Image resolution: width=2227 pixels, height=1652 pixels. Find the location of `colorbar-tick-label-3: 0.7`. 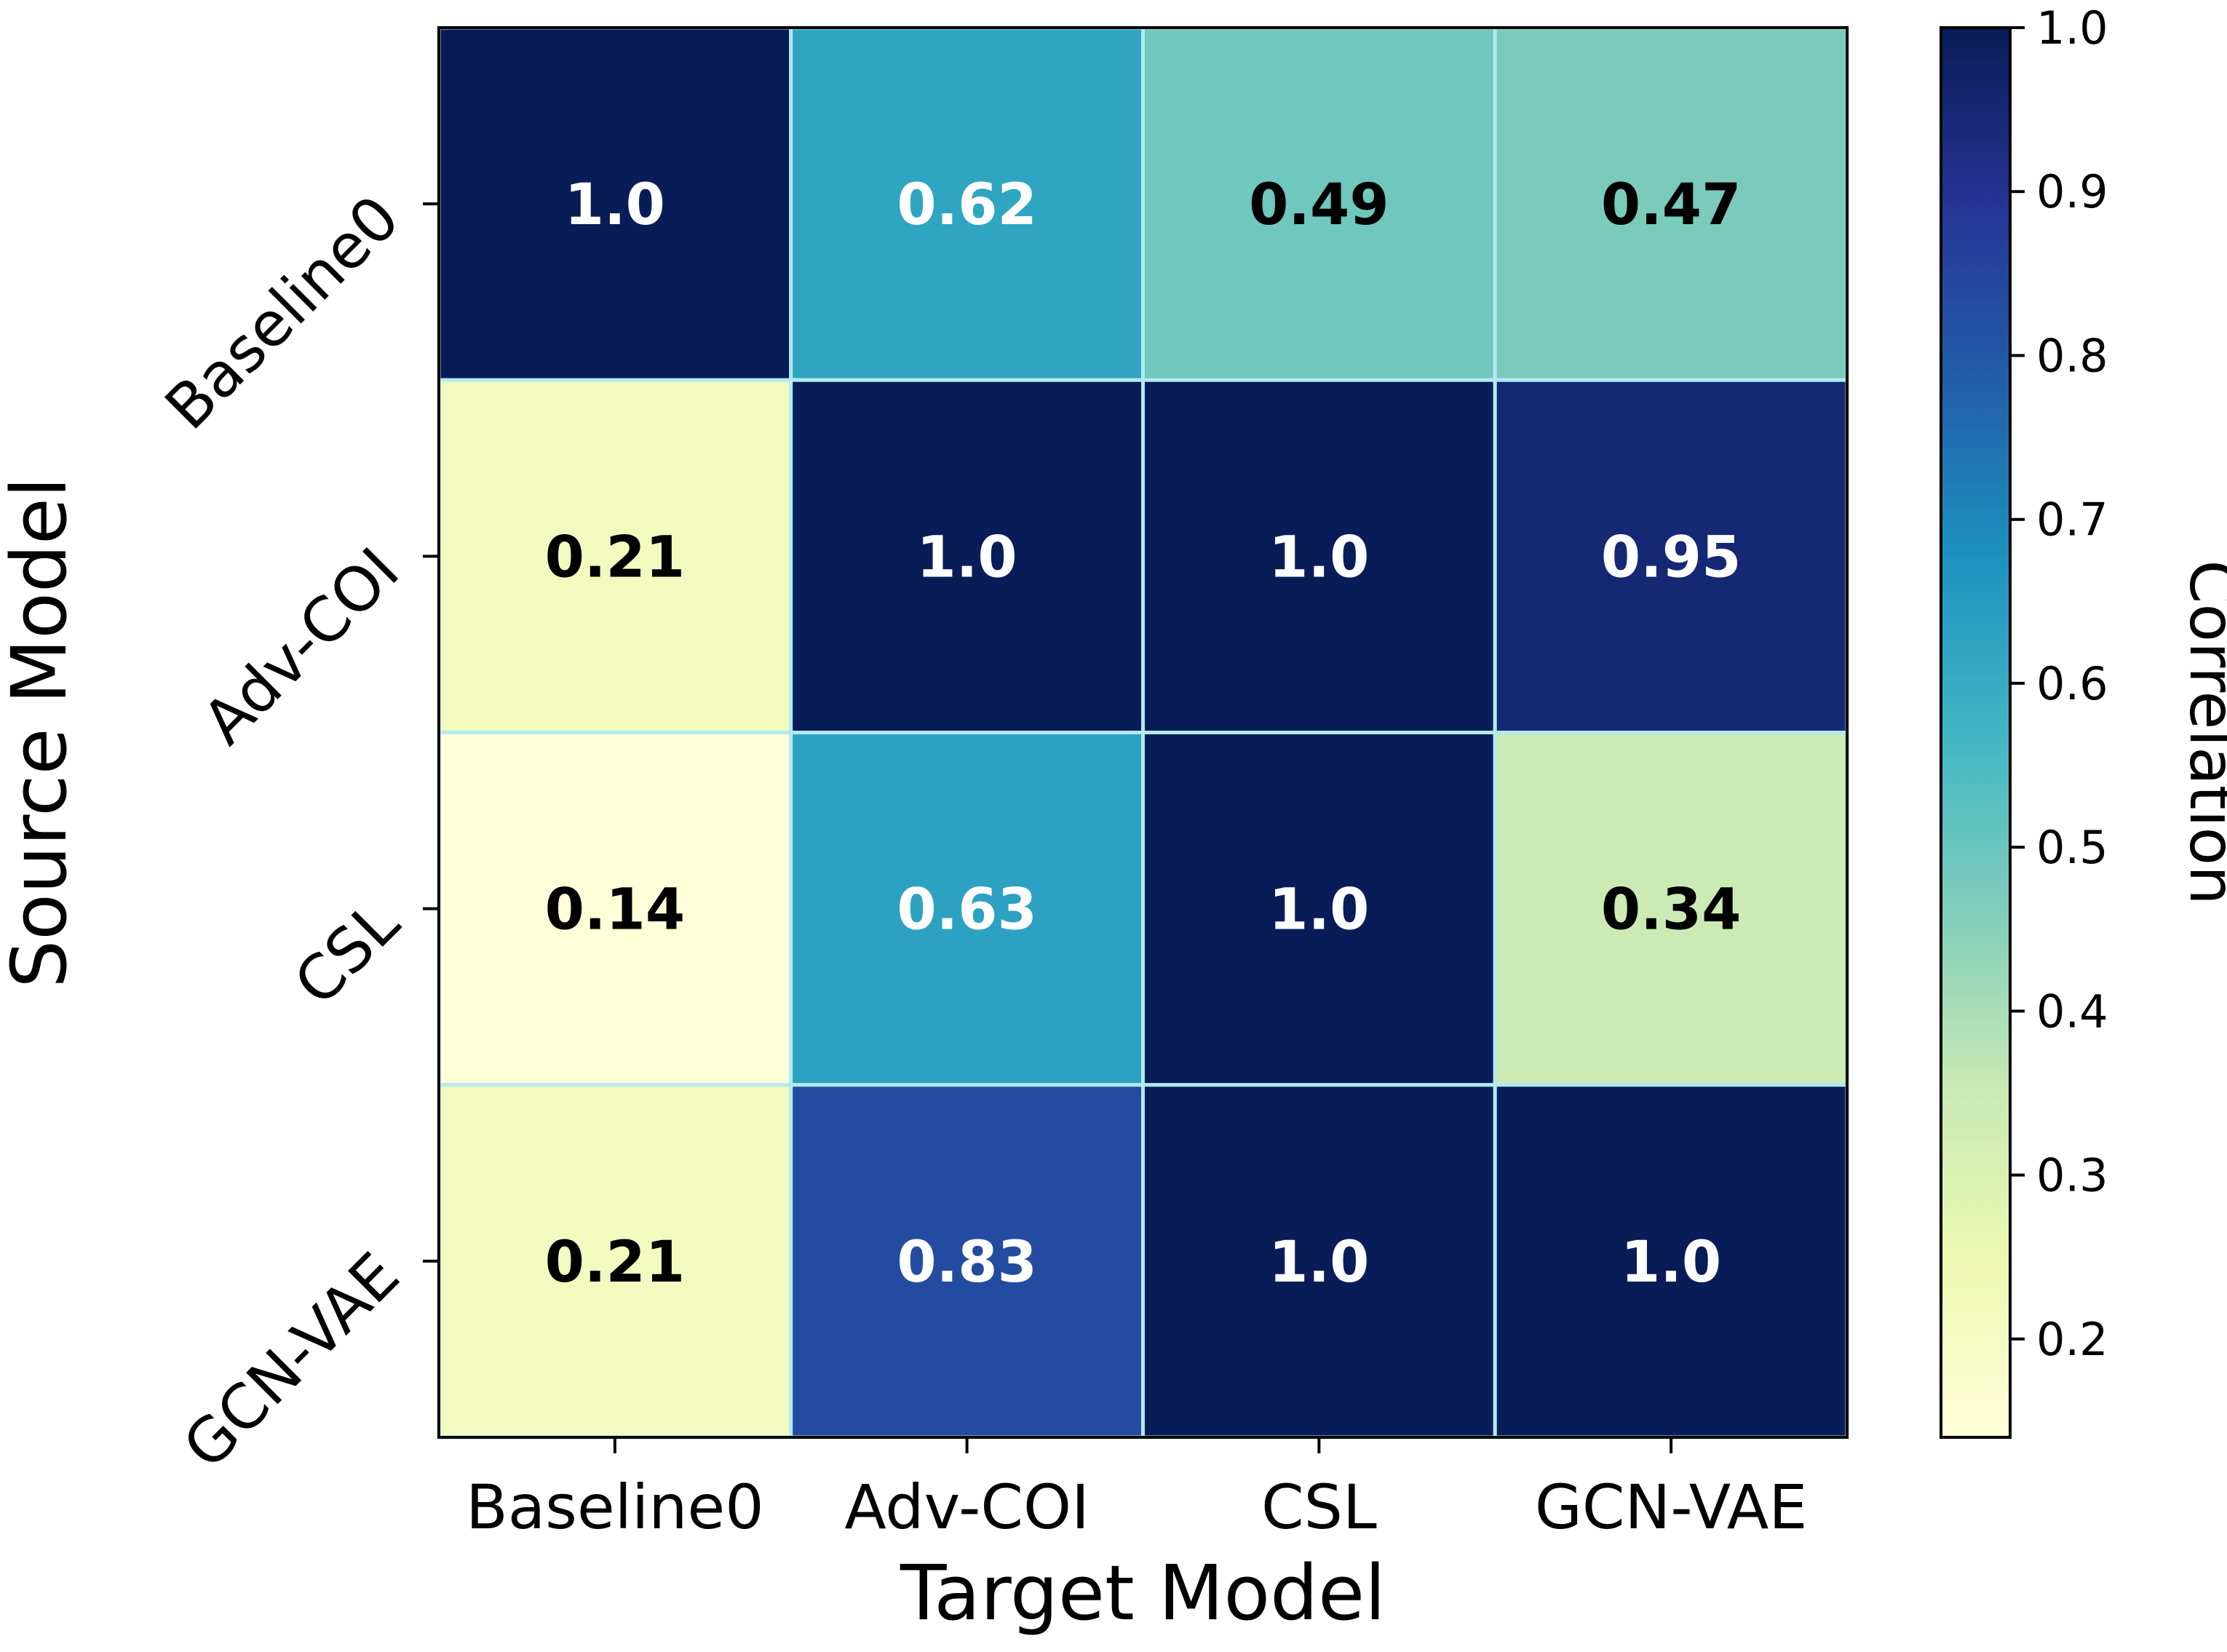

colorbar-tick-label-3: 0.7 is located at coordinates (2072, 520).